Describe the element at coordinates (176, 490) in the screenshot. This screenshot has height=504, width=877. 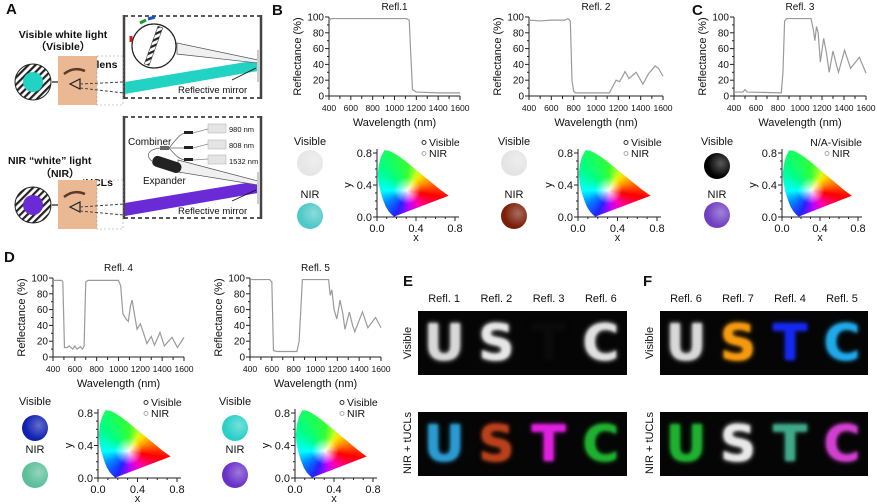
I see `x-tick-label: 0.8` at that location.